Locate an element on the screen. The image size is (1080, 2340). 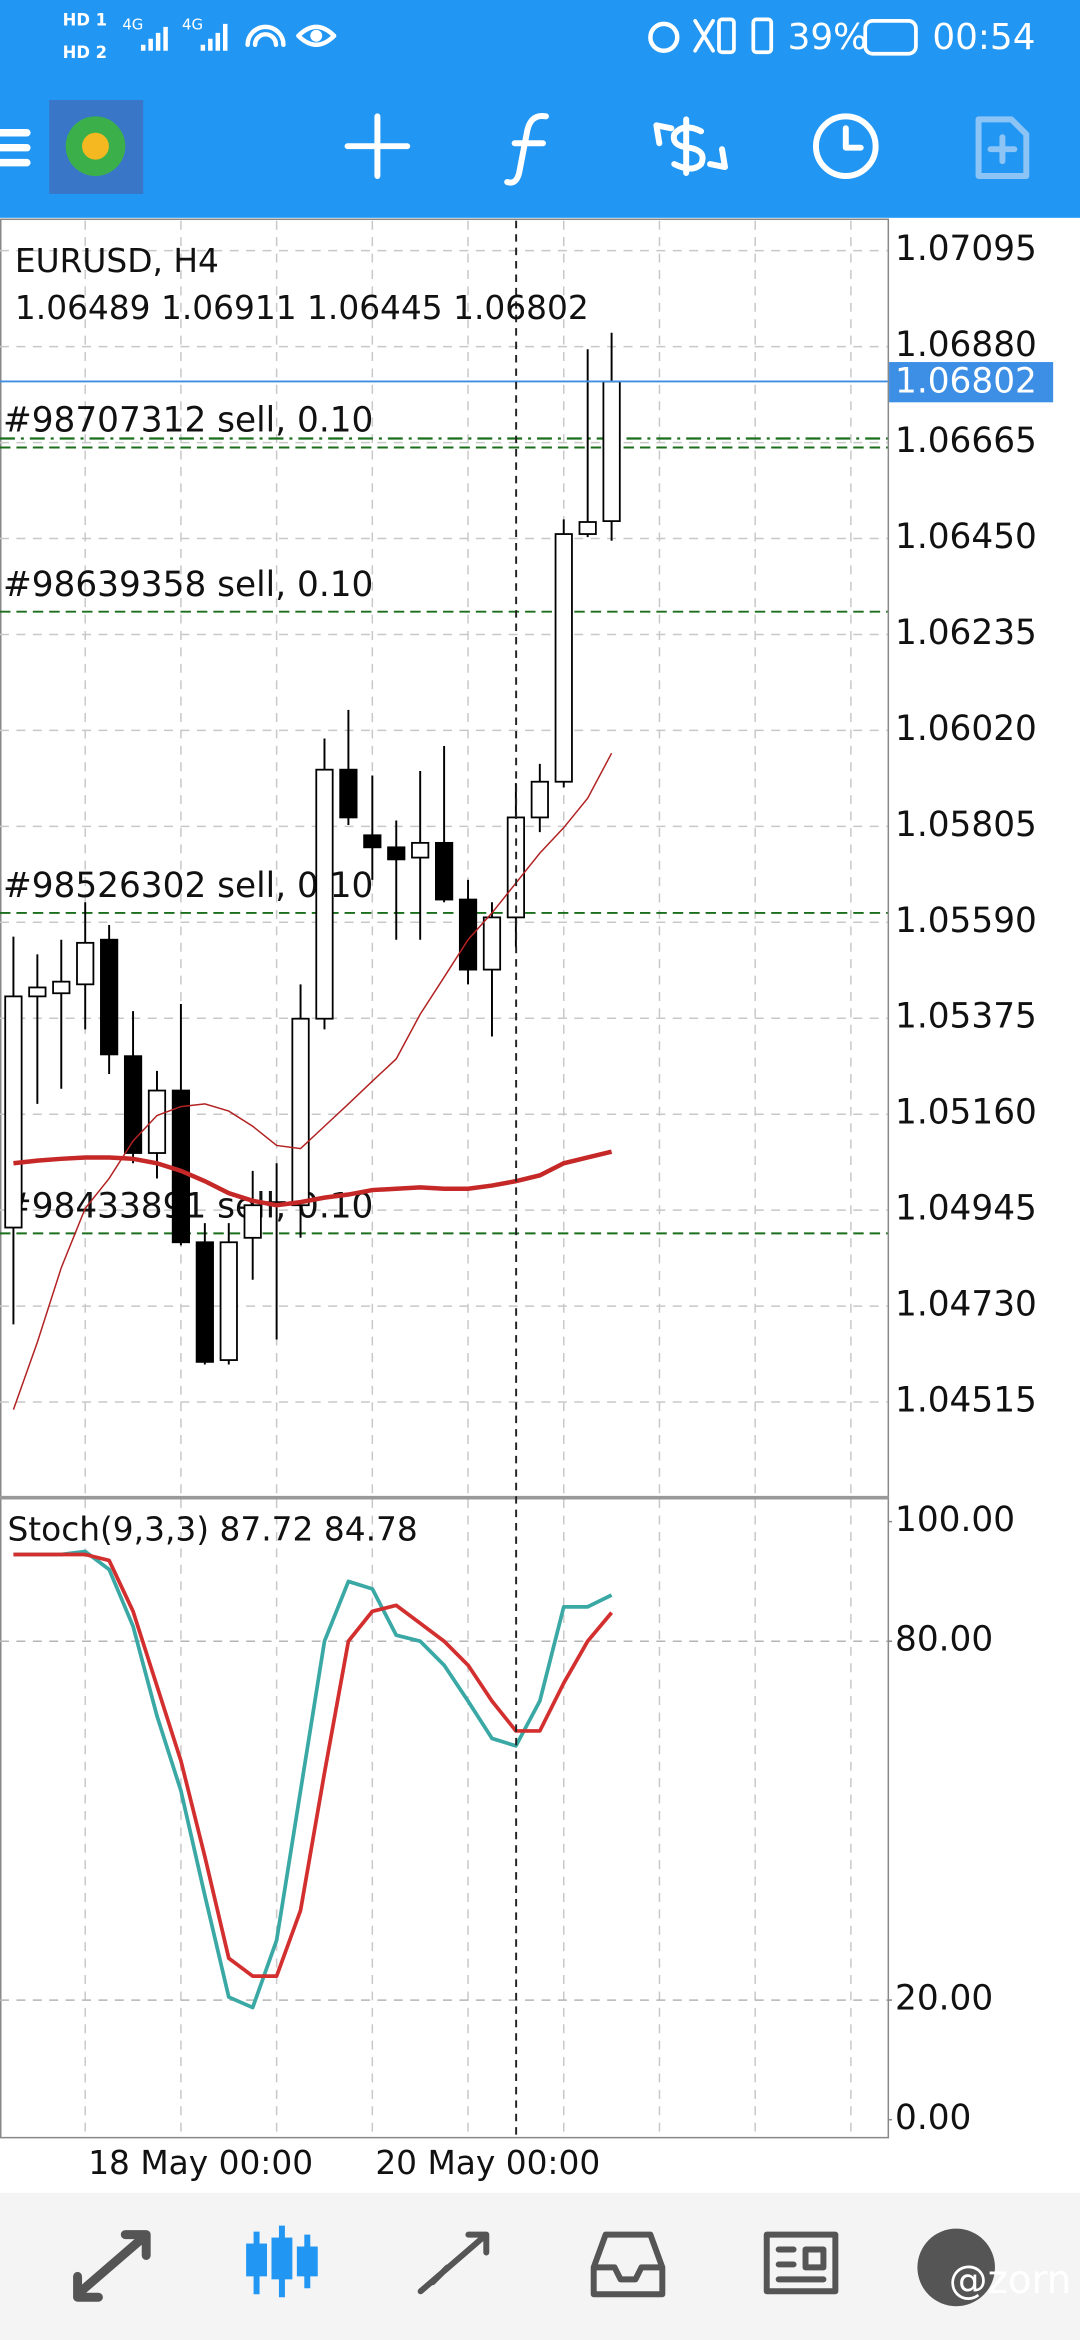
y-tick-label: 1.04730 is located at coordinates (966, 1305).